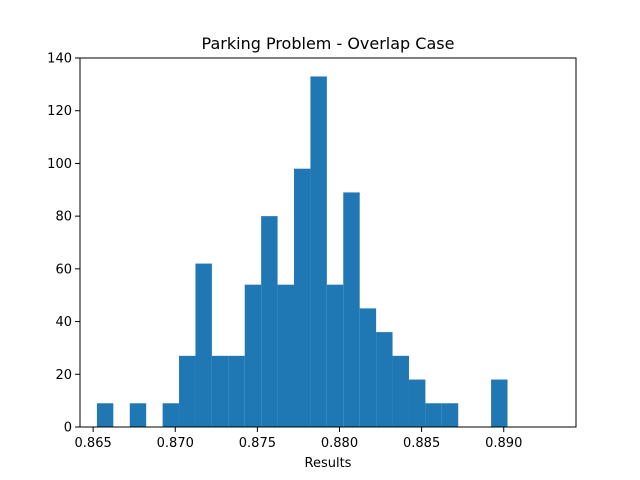 The height and width of the screenshot is (480, 640). What do you see at coordinates (421, 443) in the screenshot?
I see `x-tick-label-4: 0.885` at bounding box center [421, 443].